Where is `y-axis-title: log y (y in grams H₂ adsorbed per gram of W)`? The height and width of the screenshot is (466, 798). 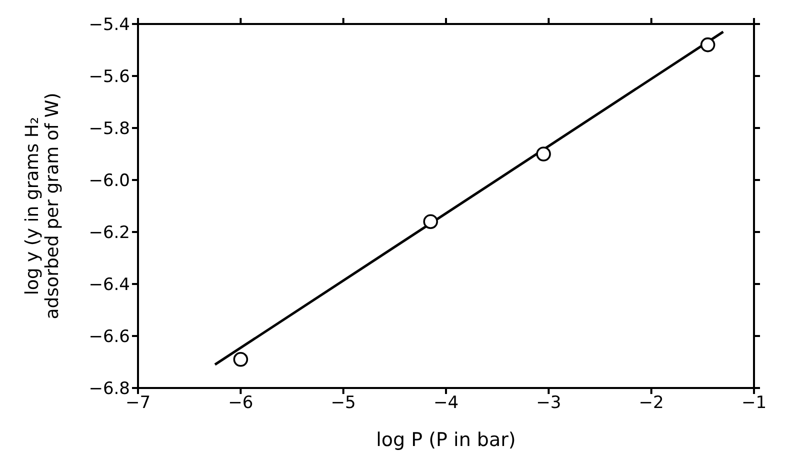
y-axis-title: log y (y in grams H₂ adsorbed per gram of W) is located at coordinates (42, 206).